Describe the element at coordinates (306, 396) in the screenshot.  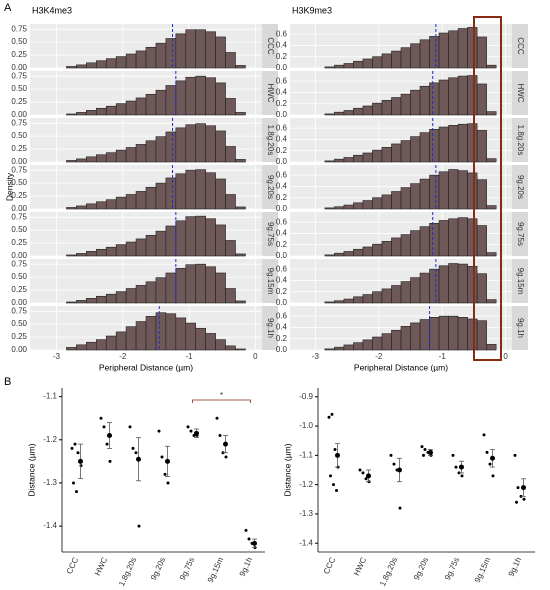
I see `y-tick-label: -0.9` at that location.